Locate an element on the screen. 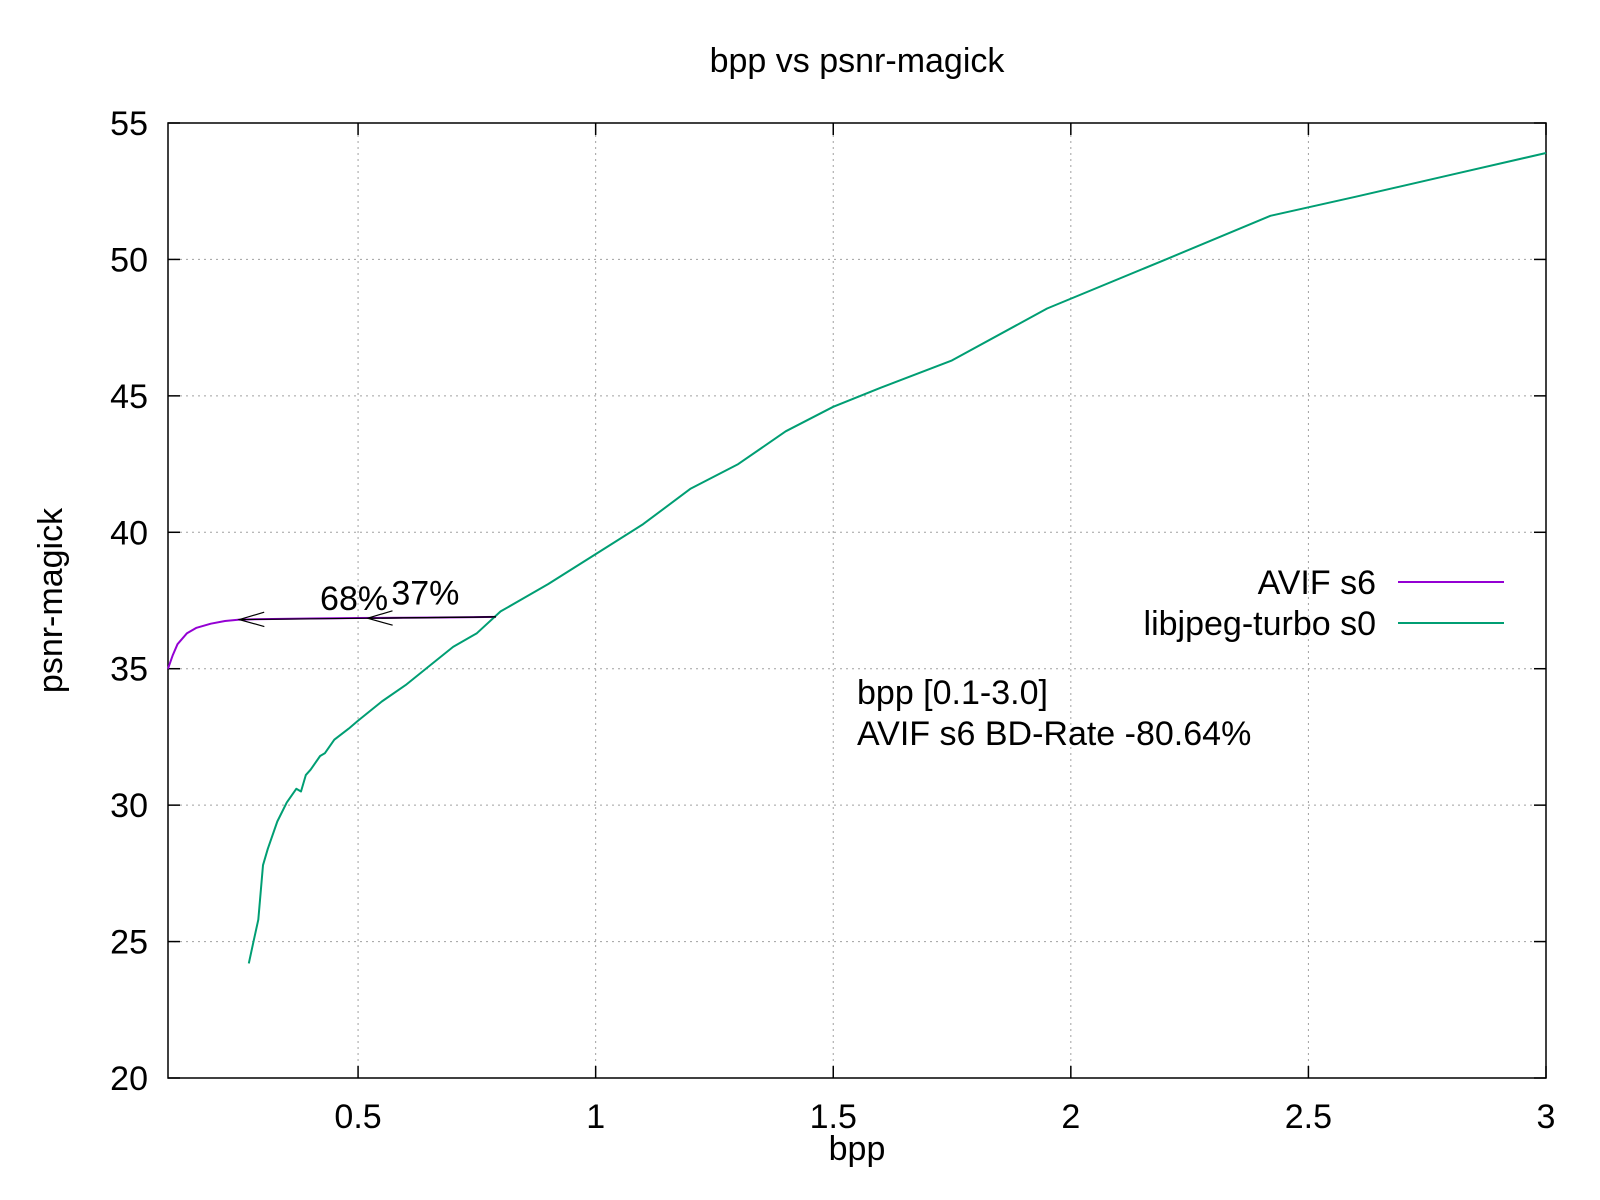 The image size is (1600, 1200). legend-label-avif: AVIF s6 is located at coordinates (1317, 583).